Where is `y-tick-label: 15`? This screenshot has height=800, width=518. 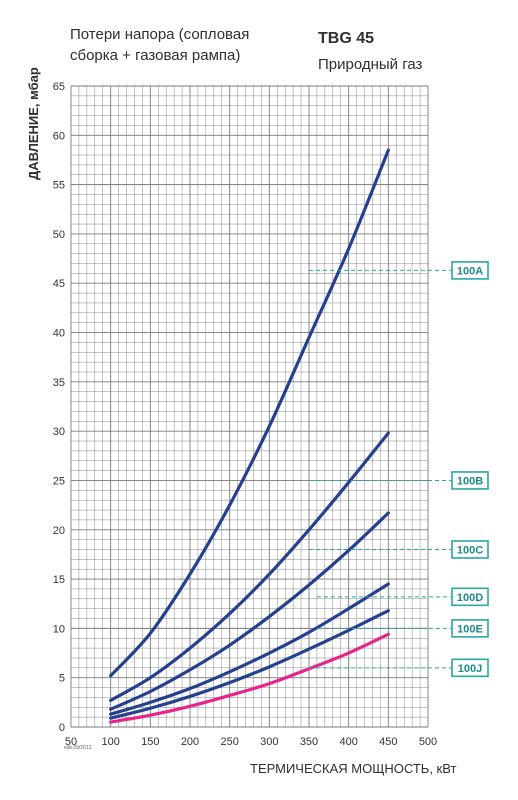 y-tick-label: 15 is located at coordinates (59, 580).